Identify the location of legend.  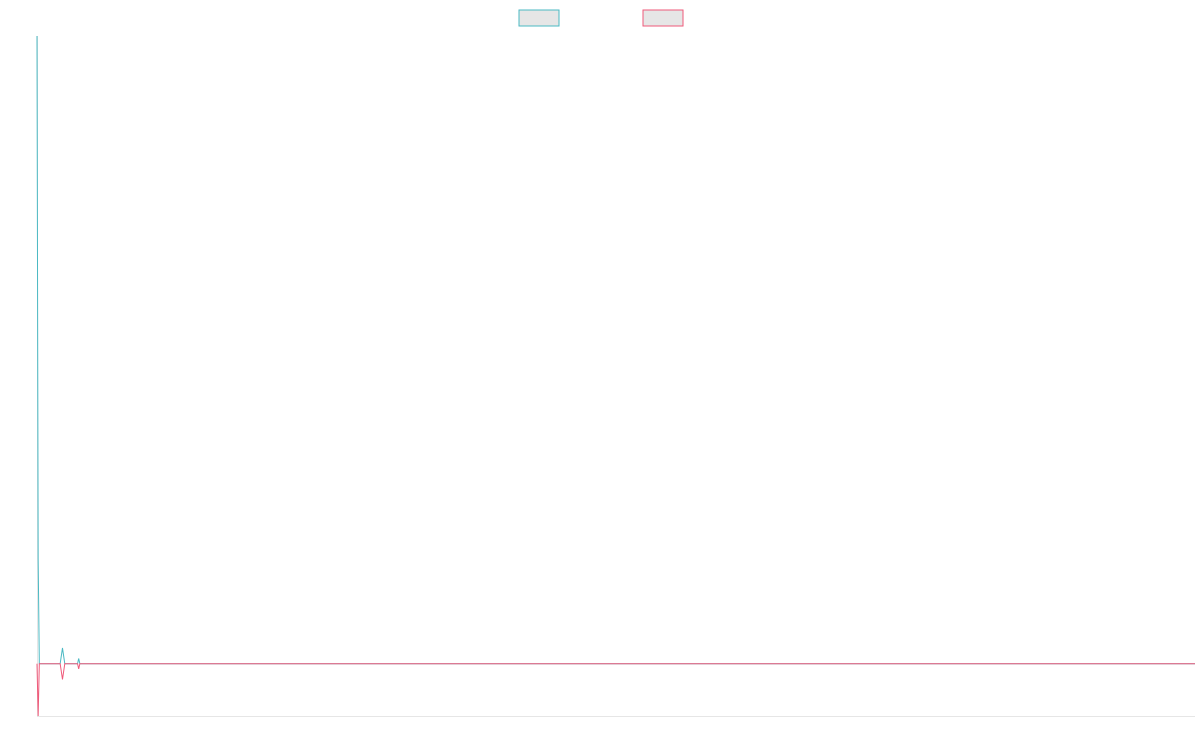
(601, 18).